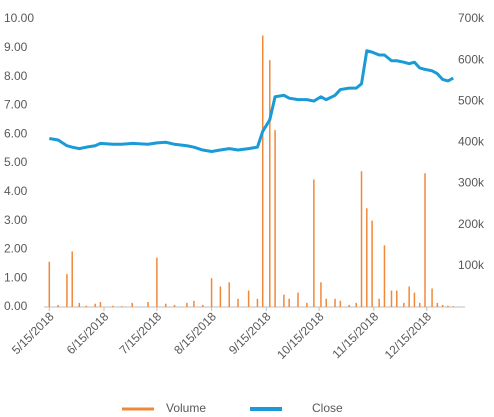 This screenshot has height=417, width=494. I want to click on y2-tick-label: 100k, so click(471, 265).